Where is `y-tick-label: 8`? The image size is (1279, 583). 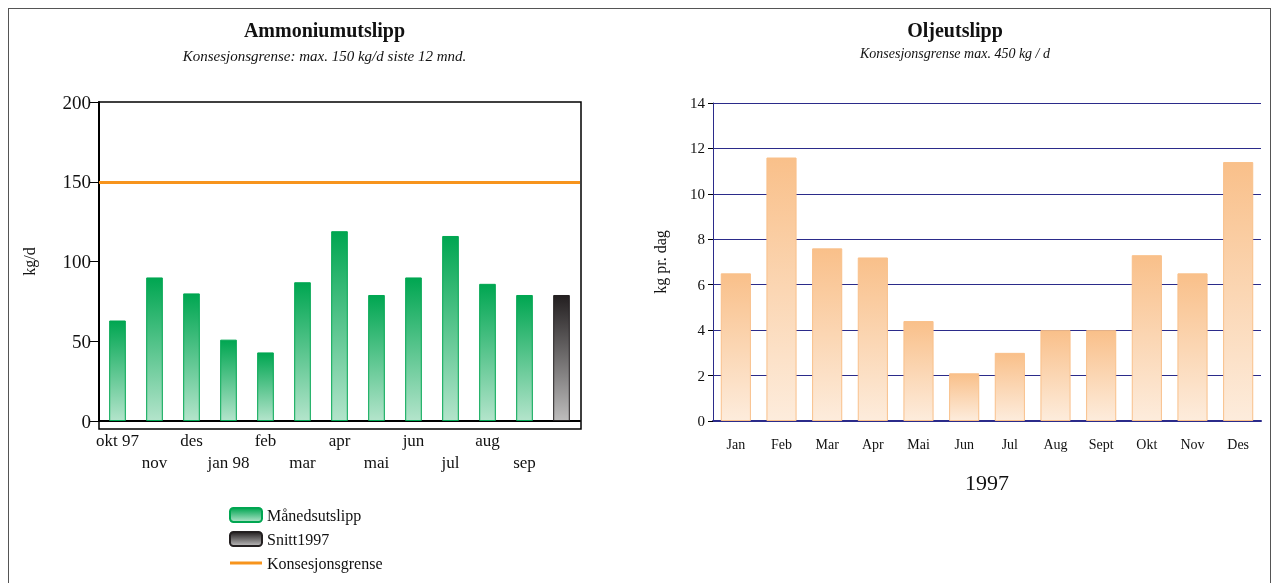
y-tick-label: 8 is located at coordinates (701, 239).